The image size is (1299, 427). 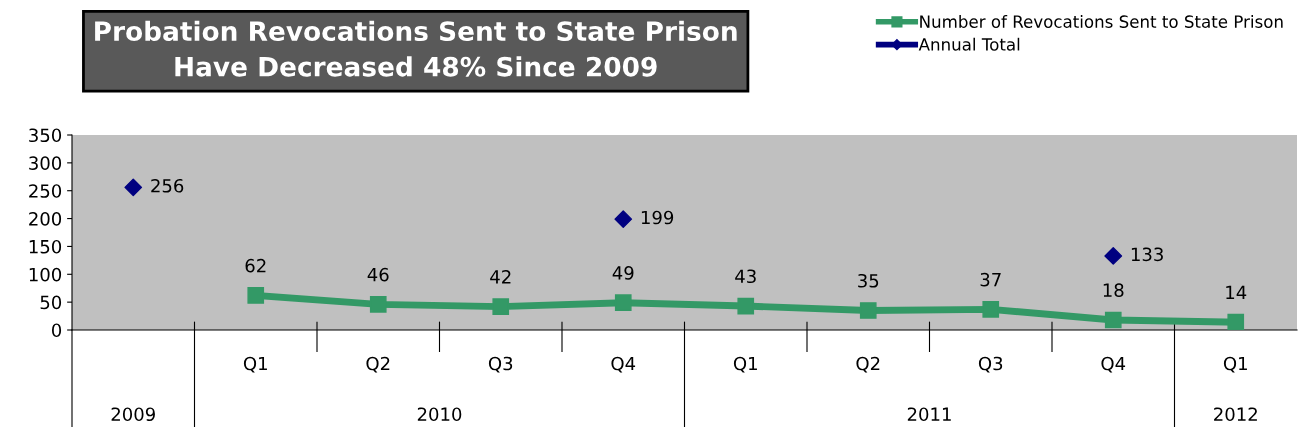 I want to click on text: 2010, so click(x=439, y=414).